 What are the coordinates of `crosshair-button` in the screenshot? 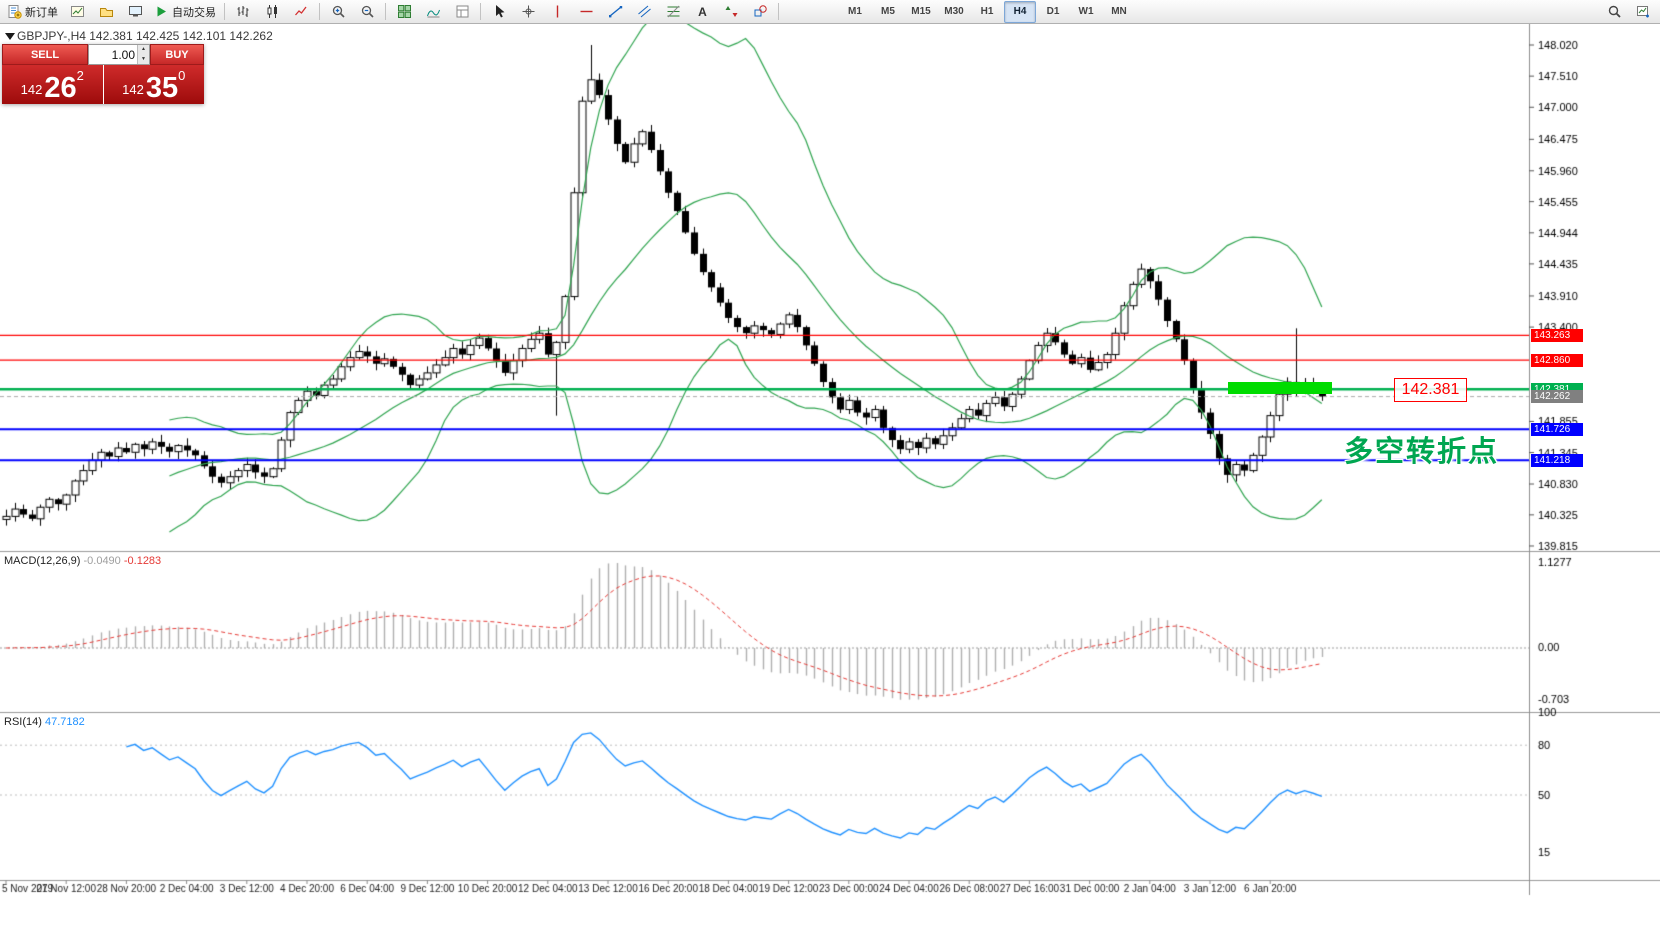 It's located at (528, 12).